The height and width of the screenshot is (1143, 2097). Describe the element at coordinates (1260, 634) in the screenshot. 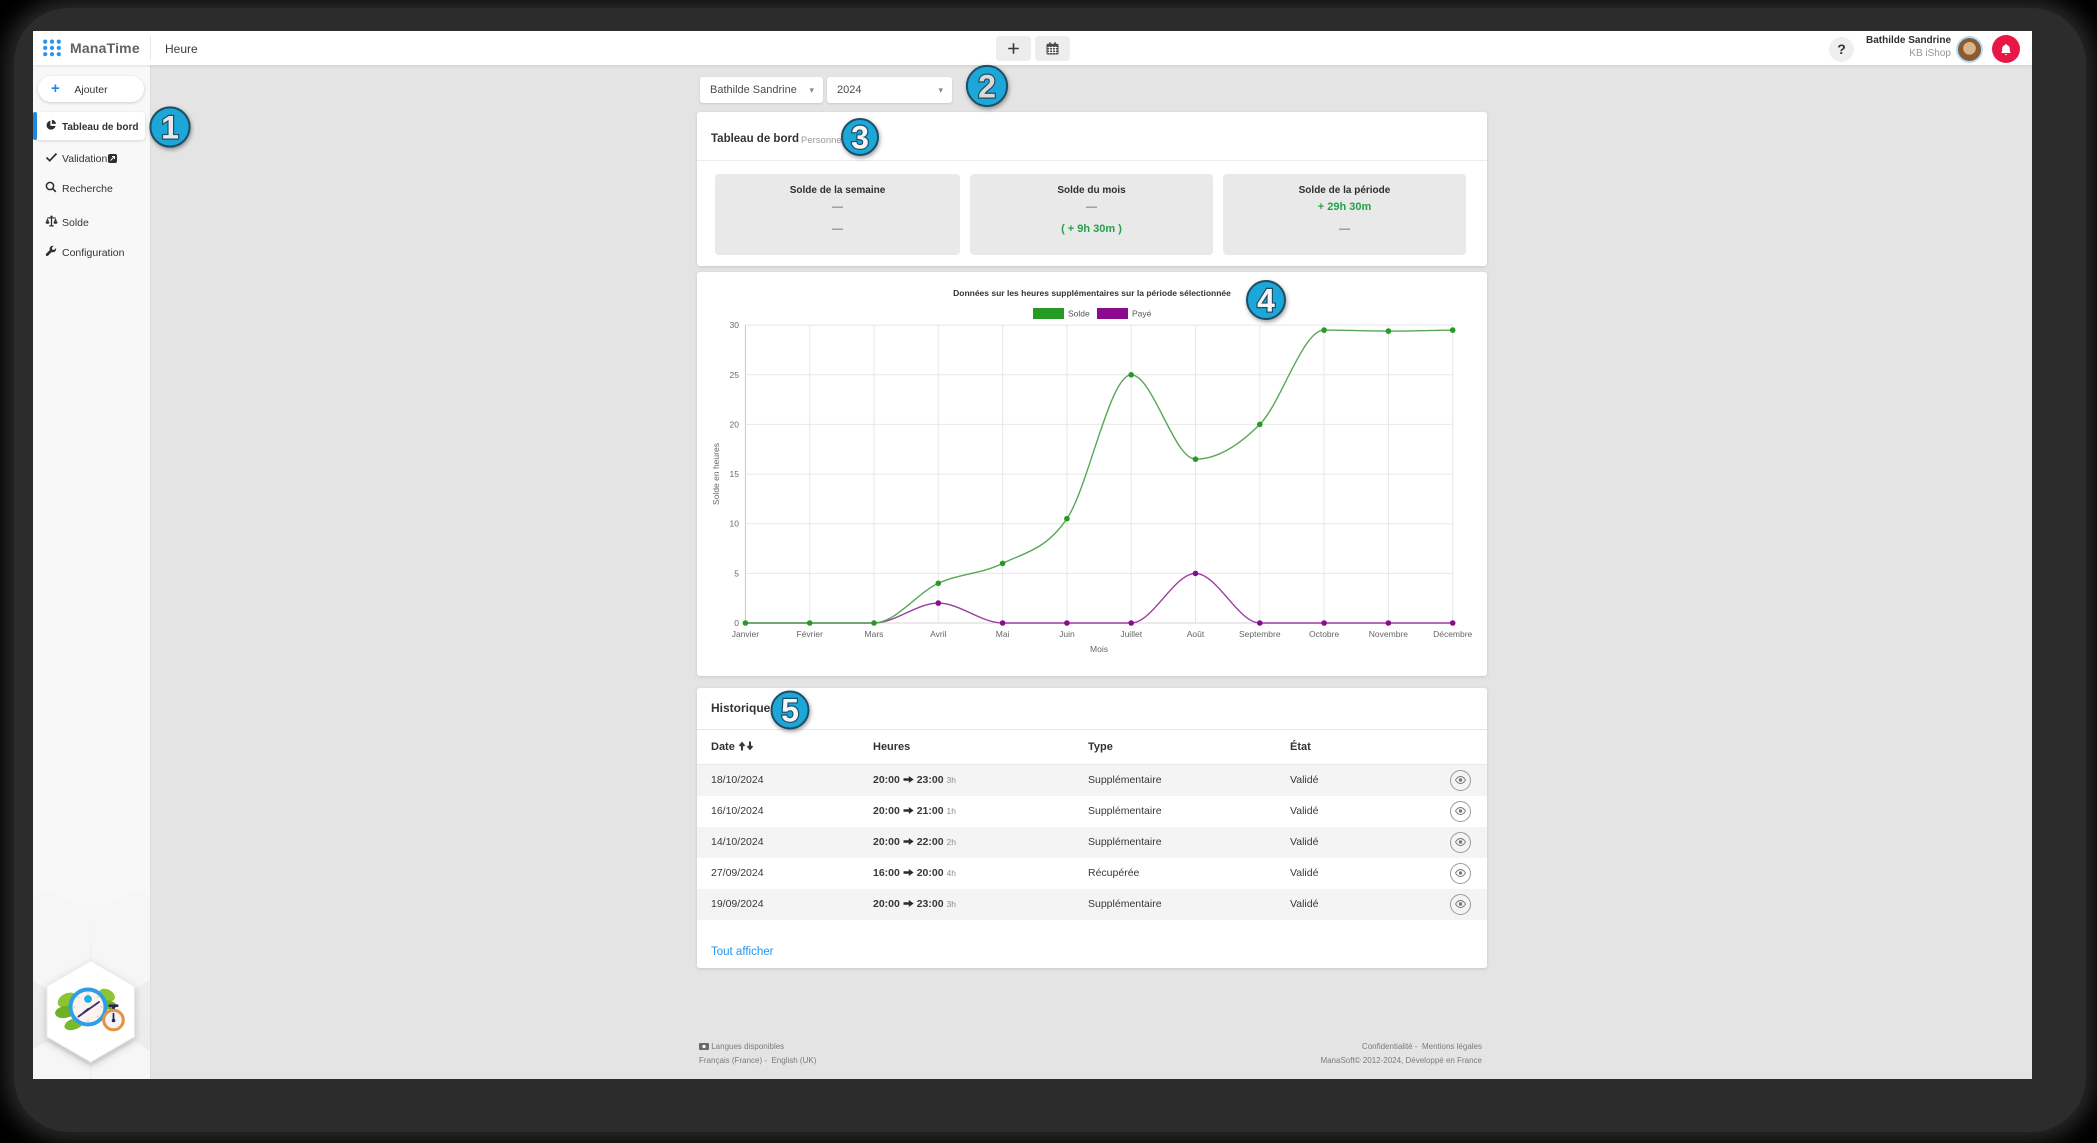

I see `svg-text: Septembre` at that location.